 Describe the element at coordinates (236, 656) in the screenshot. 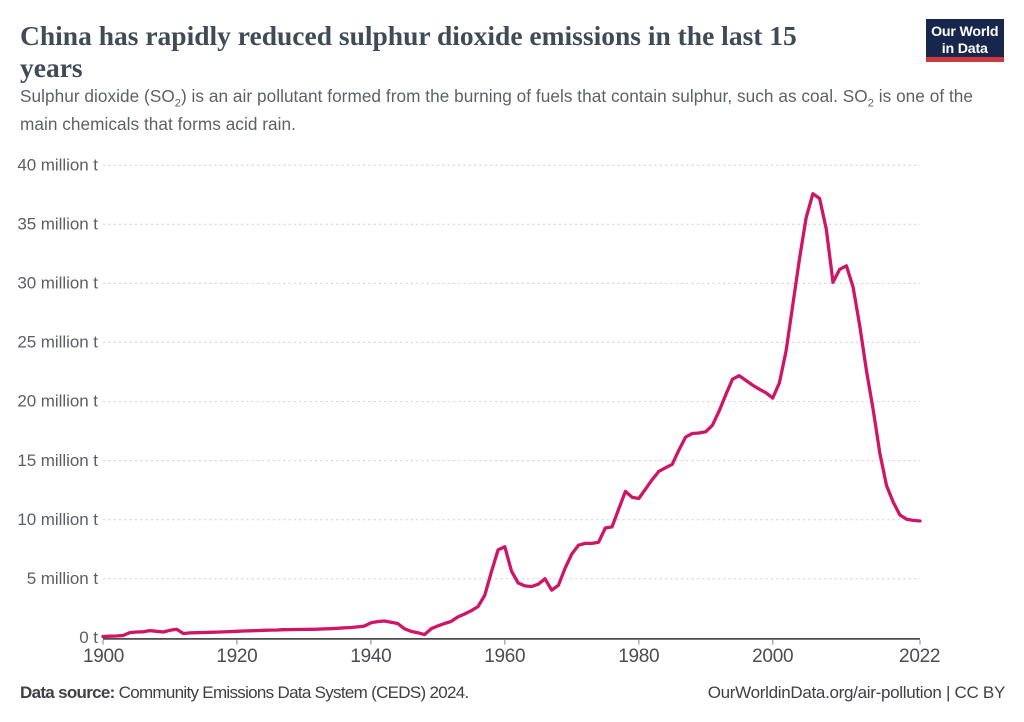

I see `svg-text: 1920` at that location.